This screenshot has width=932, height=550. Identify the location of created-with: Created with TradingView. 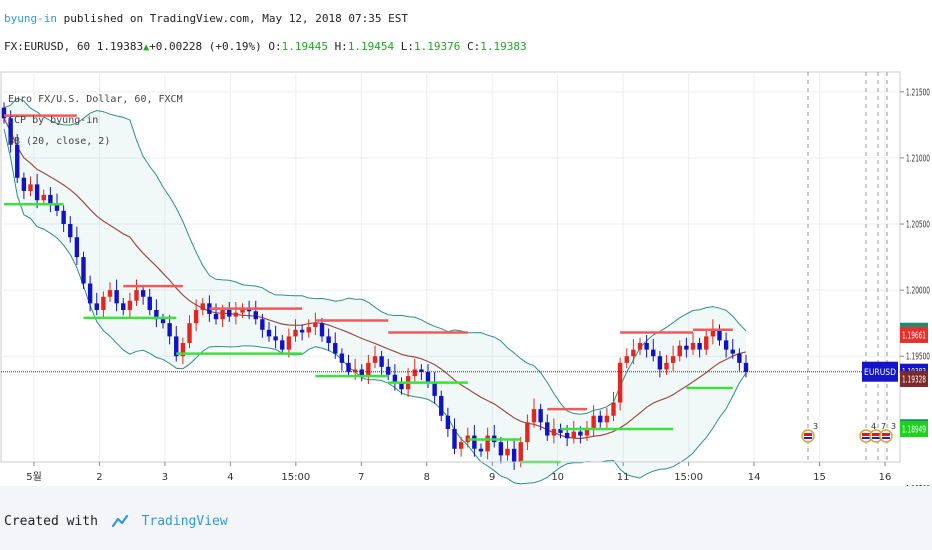
(116, 521).